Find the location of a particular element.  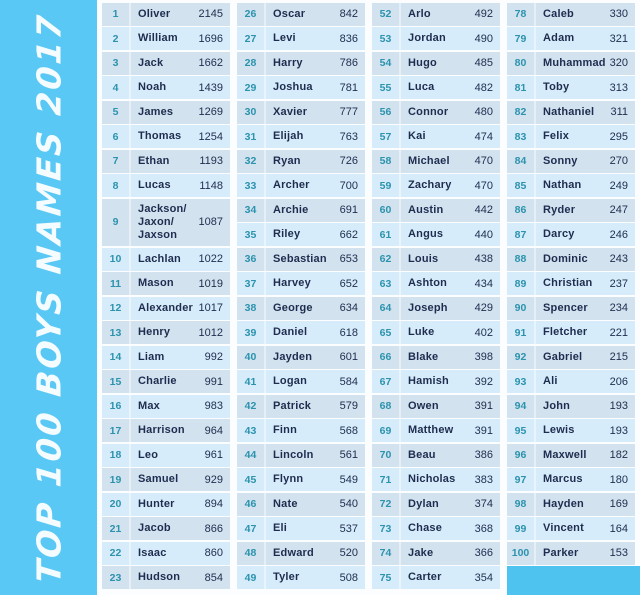

name-rank-row: 94 John 193 is located at coordinates (571, 406).